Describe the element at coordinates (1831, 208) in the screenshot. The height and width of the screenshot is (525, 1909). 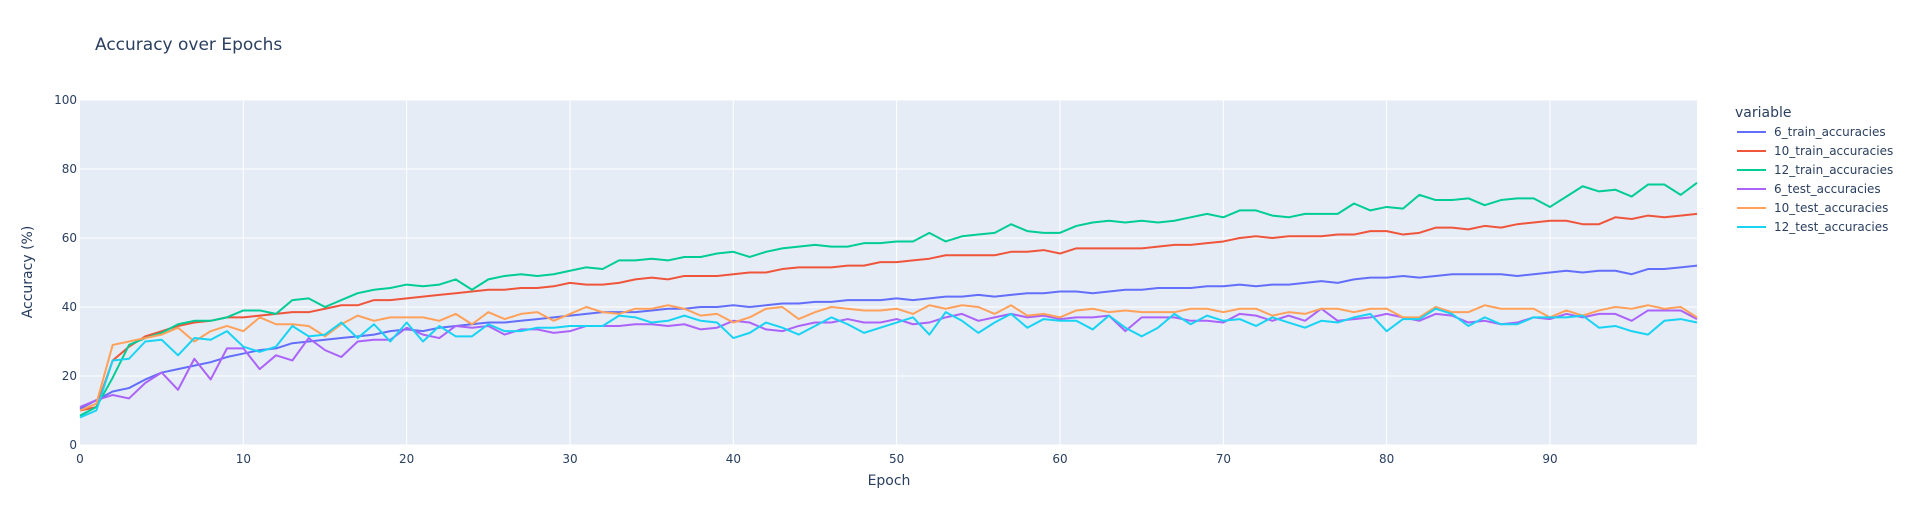
I see `legend-label: 10_test_accuracies` at that location.